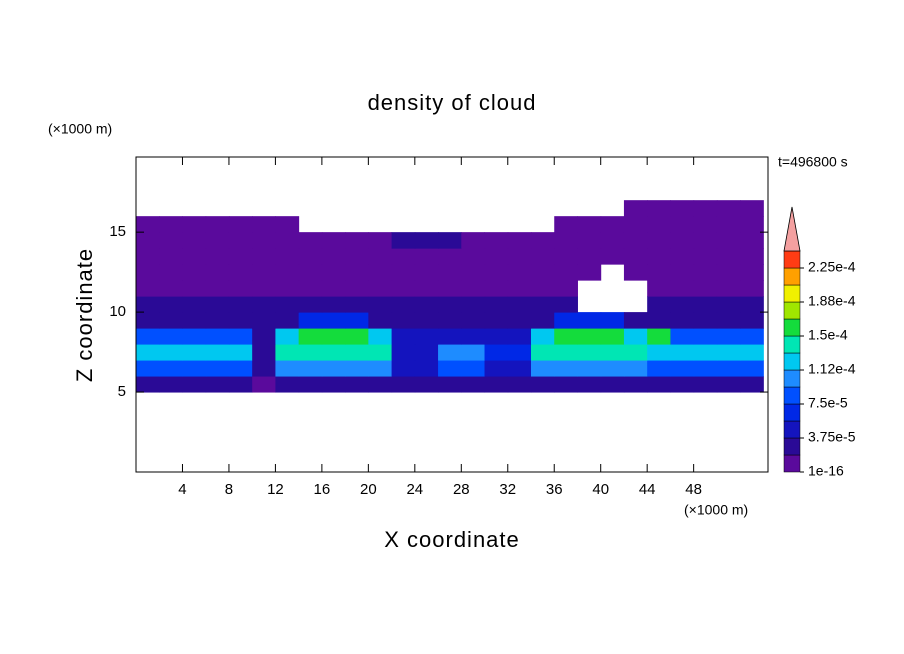  I want to click on x-tick-label: 44, so click(647, 489).